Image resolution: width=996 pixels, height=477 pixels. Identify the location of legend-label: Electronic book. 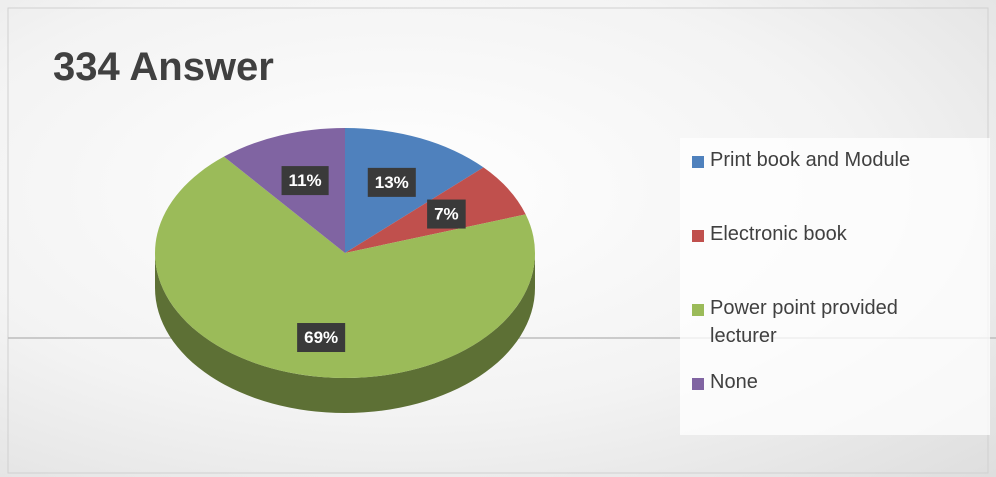
(778, 234).